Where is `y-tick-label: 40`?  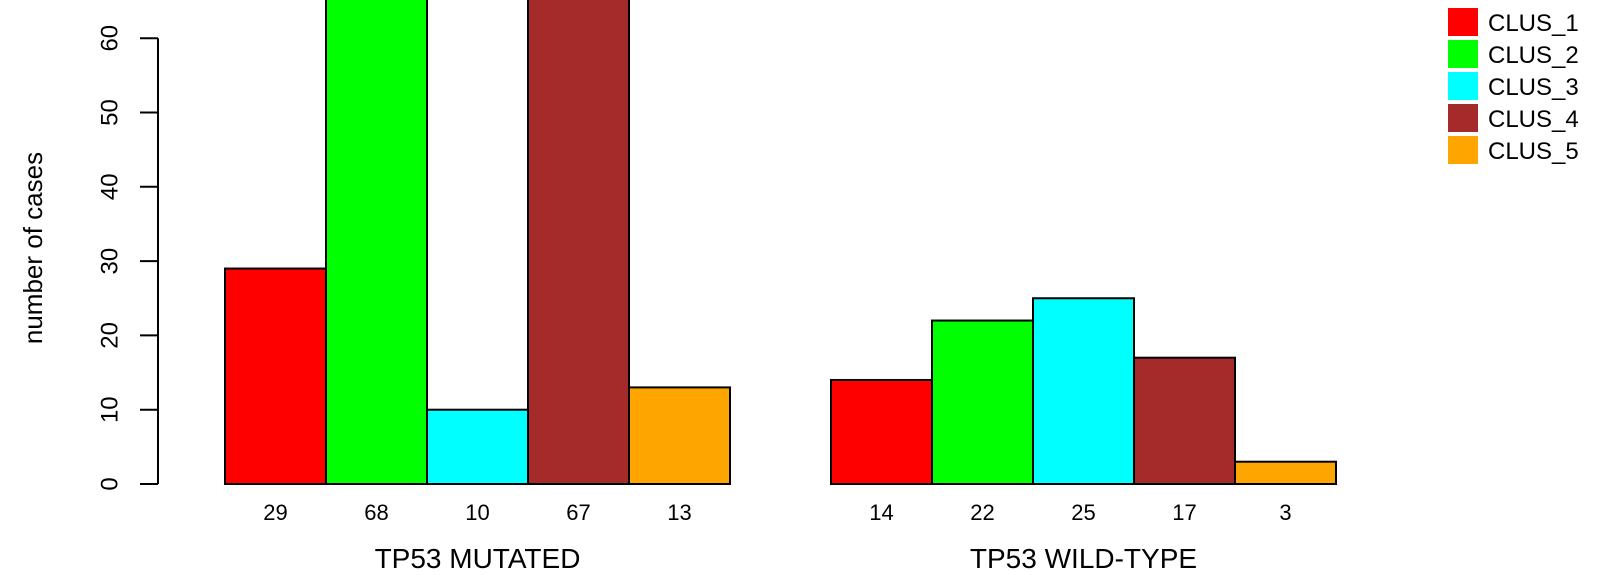
y-tick-label: 40 is located at coordinates (110, 186).